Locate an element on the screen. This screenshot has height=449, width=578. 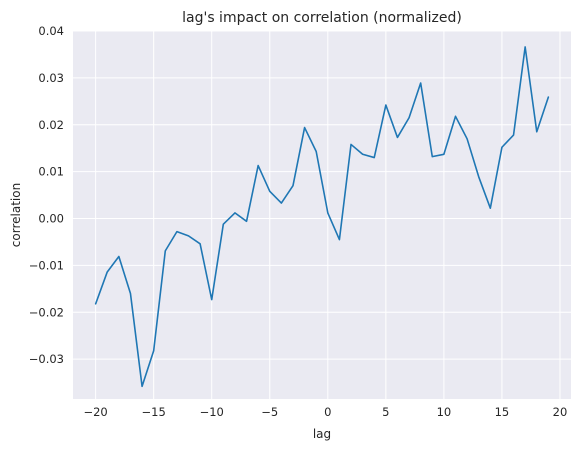
y-axis-ticks: −0.03 −0.02 −0.01 0.00 0.01 0.02 0.03 0.04 is located at coordinates (46, 195).